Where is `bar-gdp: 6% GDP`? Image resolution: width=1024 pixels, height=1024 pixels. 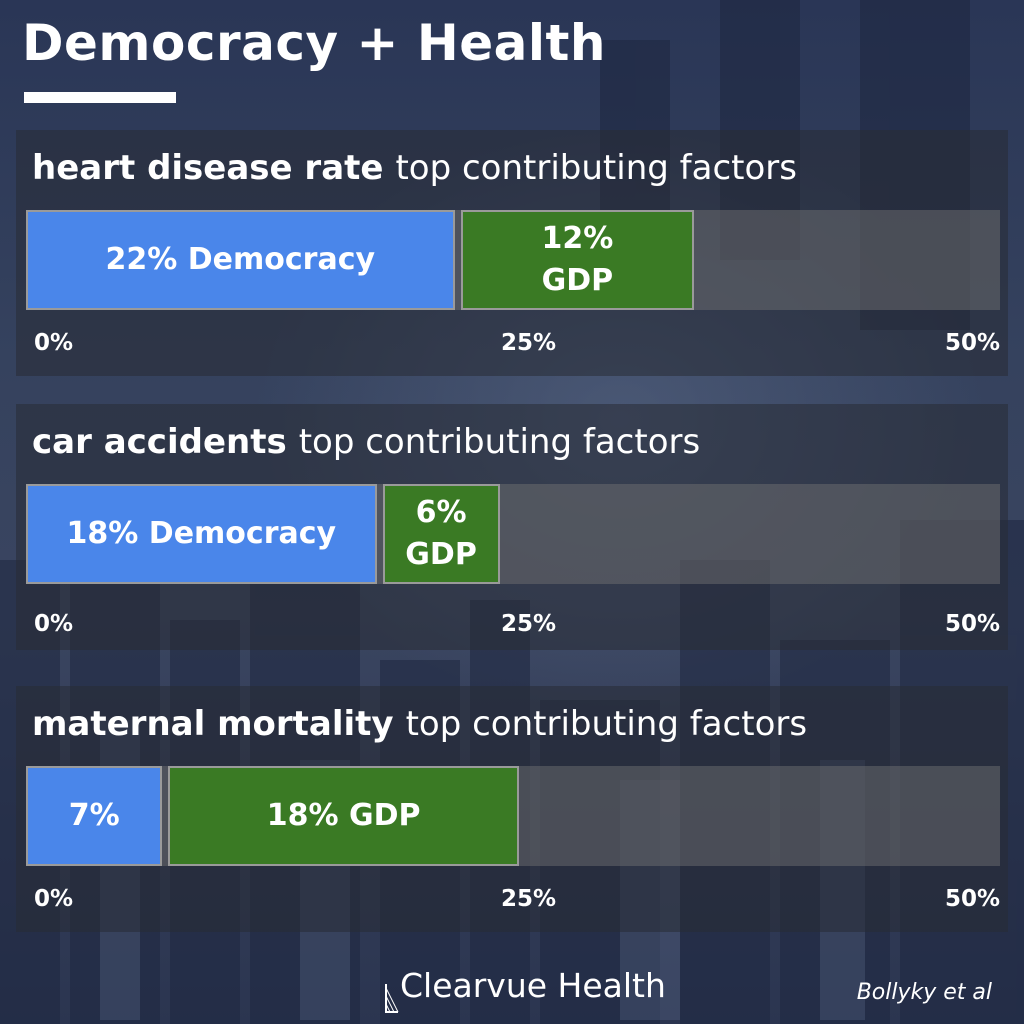 bar-gdp: 6% GDP is located at coordinates (441, 534).